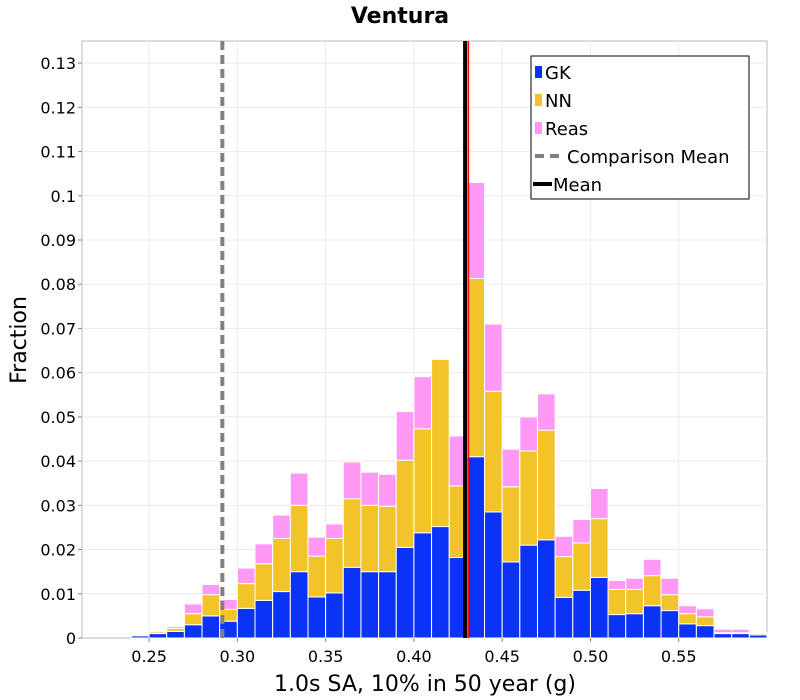  Describe the element at coordinates (414, 652) in the screenshot. I see `x-tick-labels: 0.25 0.30 0.35 0.40 0.45 0.50 0.55` at that location.